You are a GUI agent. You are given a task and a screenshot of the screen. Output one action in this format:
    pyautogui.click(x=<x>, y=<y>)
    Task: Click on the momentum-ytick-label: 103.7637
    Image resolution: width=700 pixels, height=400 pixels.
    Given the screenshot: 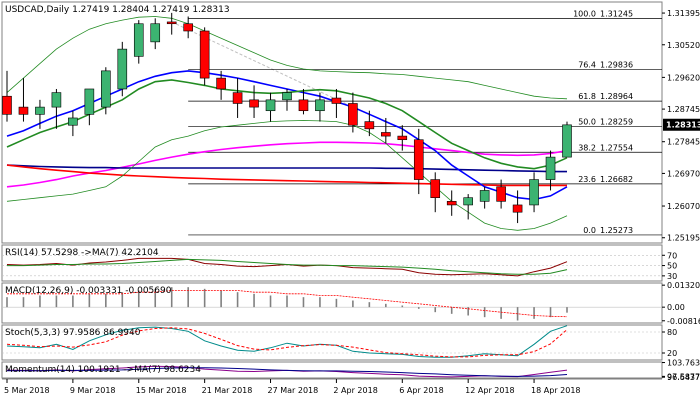 What is the action you would take?
    pyautogui.click(x=683, y=363)
    